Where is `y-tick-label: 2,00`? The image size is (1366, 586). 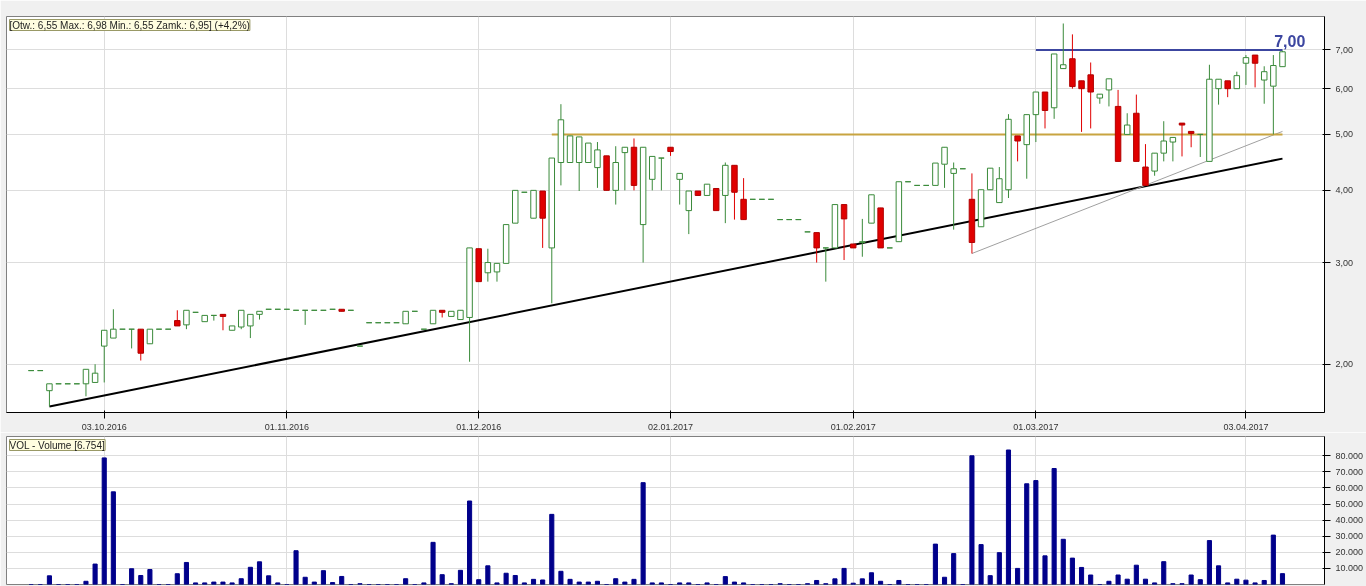 y-tick-label: 2,00 is located at coordinates (1344, 364).